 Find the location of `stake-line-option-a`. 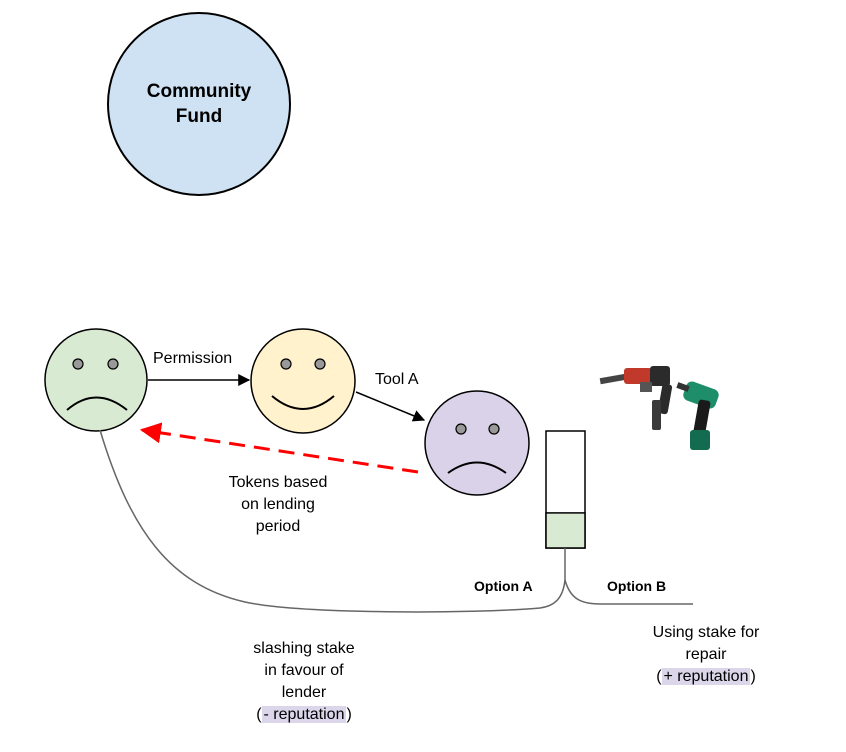

stake-line-option-a is located at coordinates (332, 521).